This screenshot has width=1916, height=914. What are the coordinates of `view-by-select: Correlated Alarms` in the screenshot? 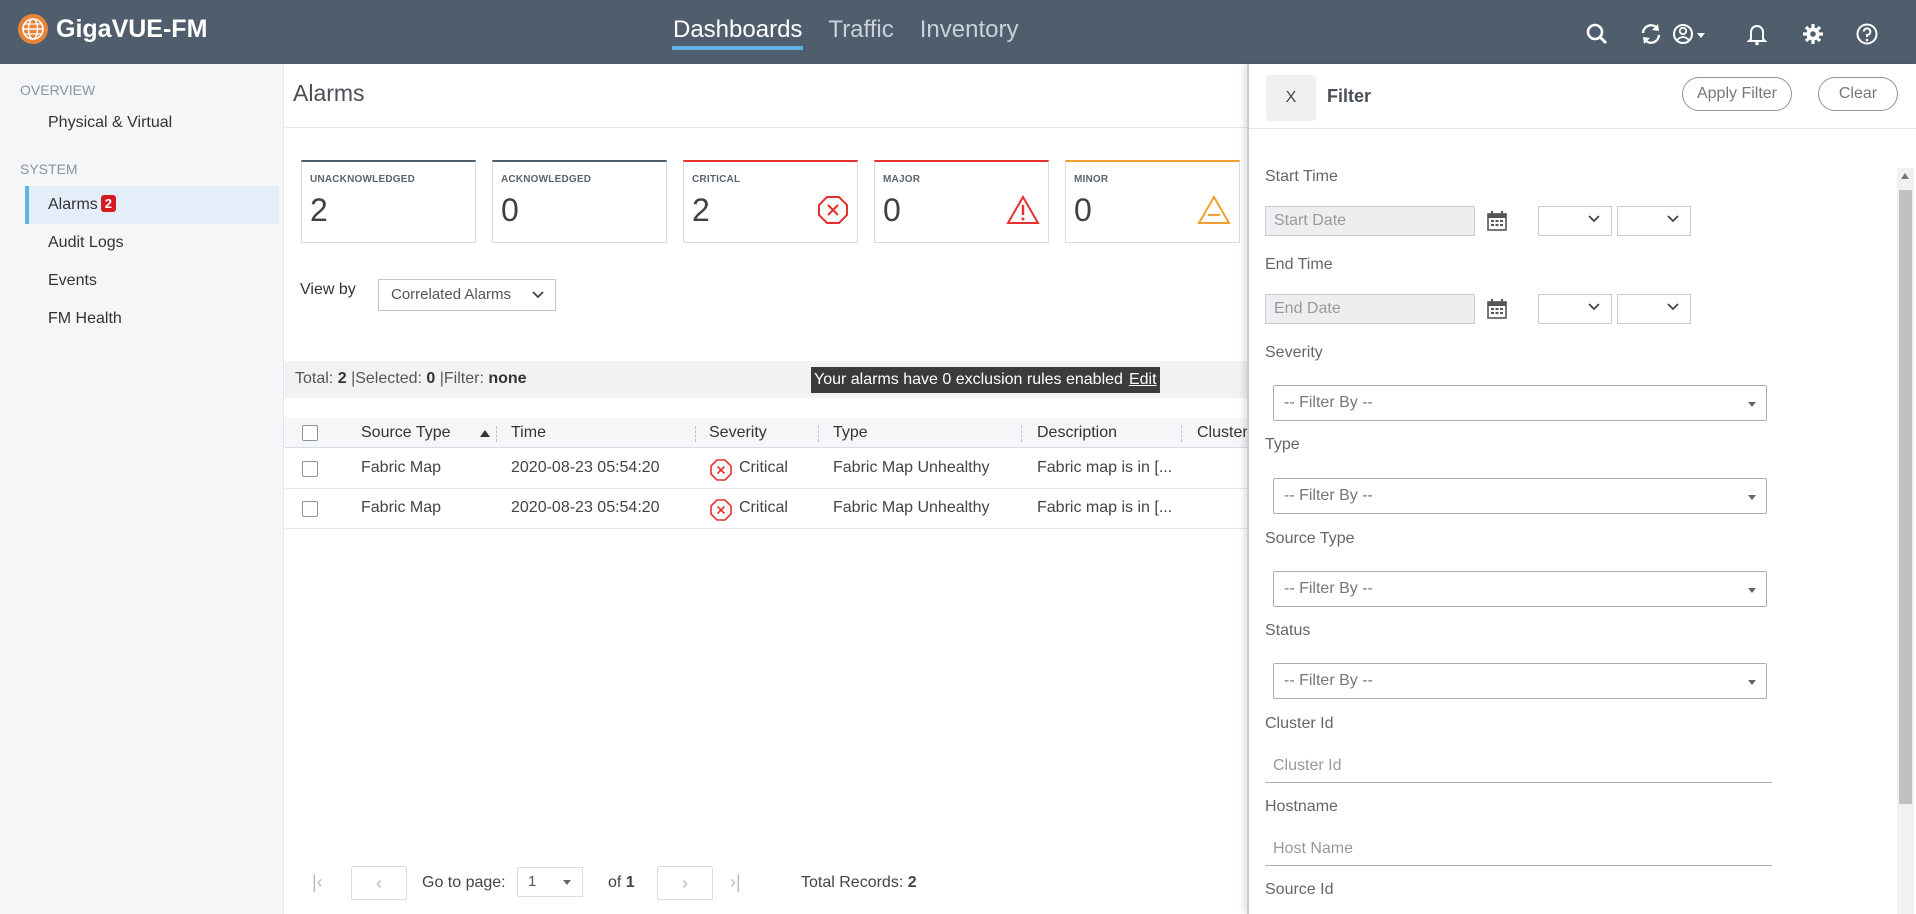 It's located at (467, 295).